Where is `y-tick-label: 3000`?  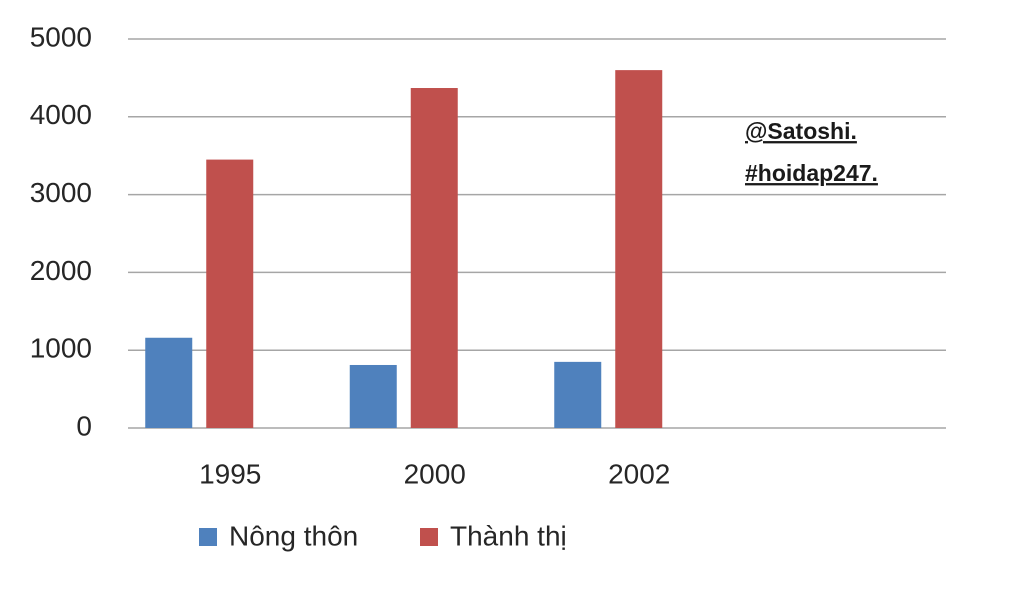 y-tick-label: 3000 is located at coordinates (61, 192).